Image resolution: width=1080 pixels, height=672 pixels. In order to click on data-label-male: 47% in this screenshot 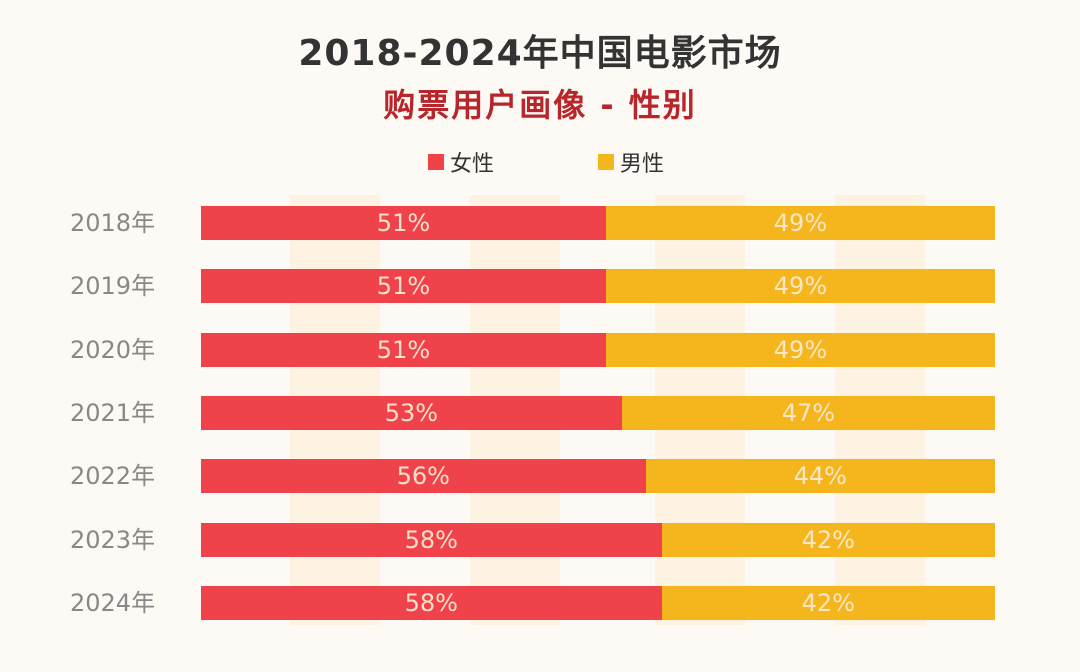, I will do `click(808, 413)`.